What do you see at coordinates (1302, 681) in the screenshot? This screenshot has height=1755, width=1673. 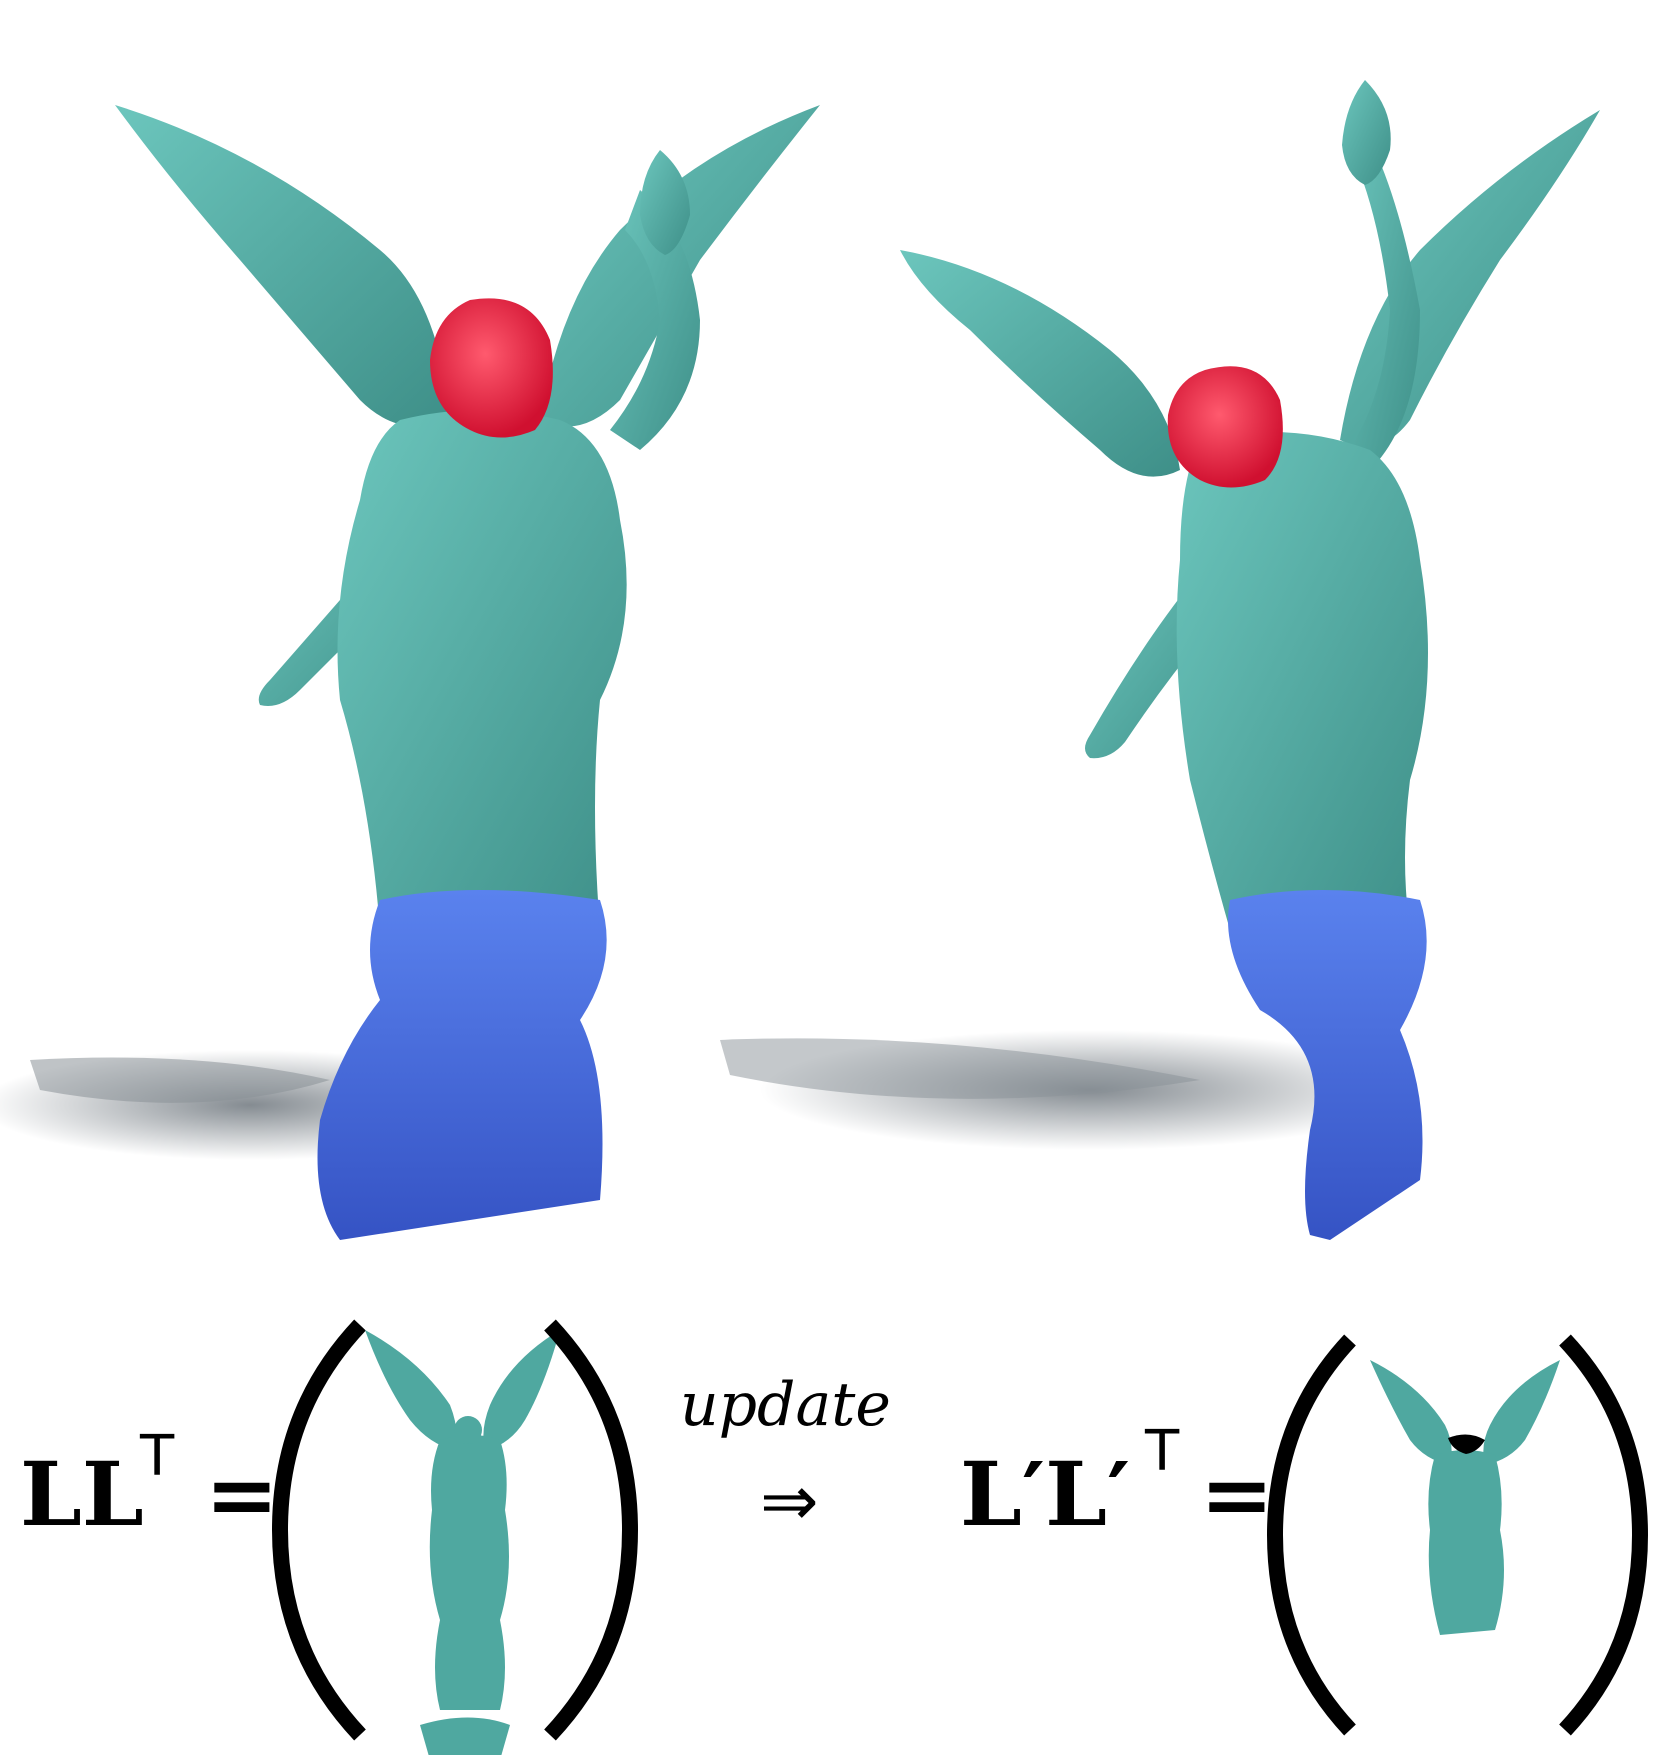 I see `right-statue-robe` at bounding box center [1302, 681].